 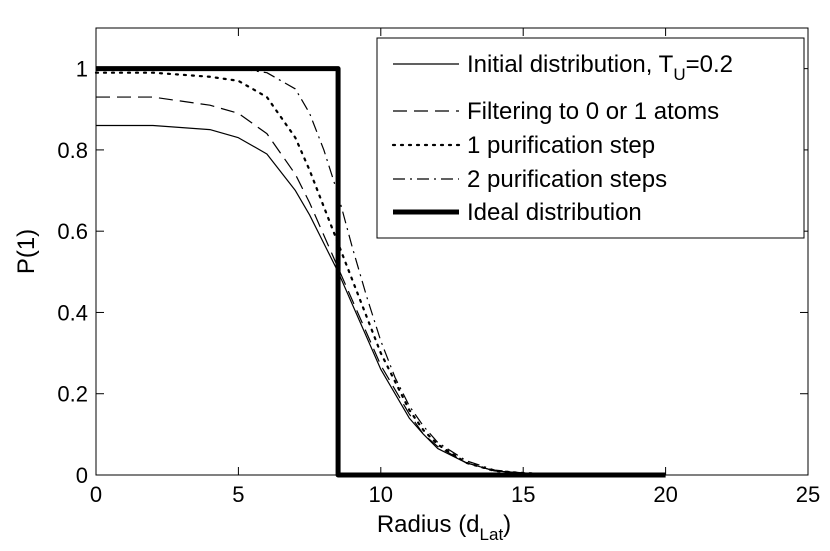 I want to click on y-tick-label: 0.6, so click(x=72, y=231).